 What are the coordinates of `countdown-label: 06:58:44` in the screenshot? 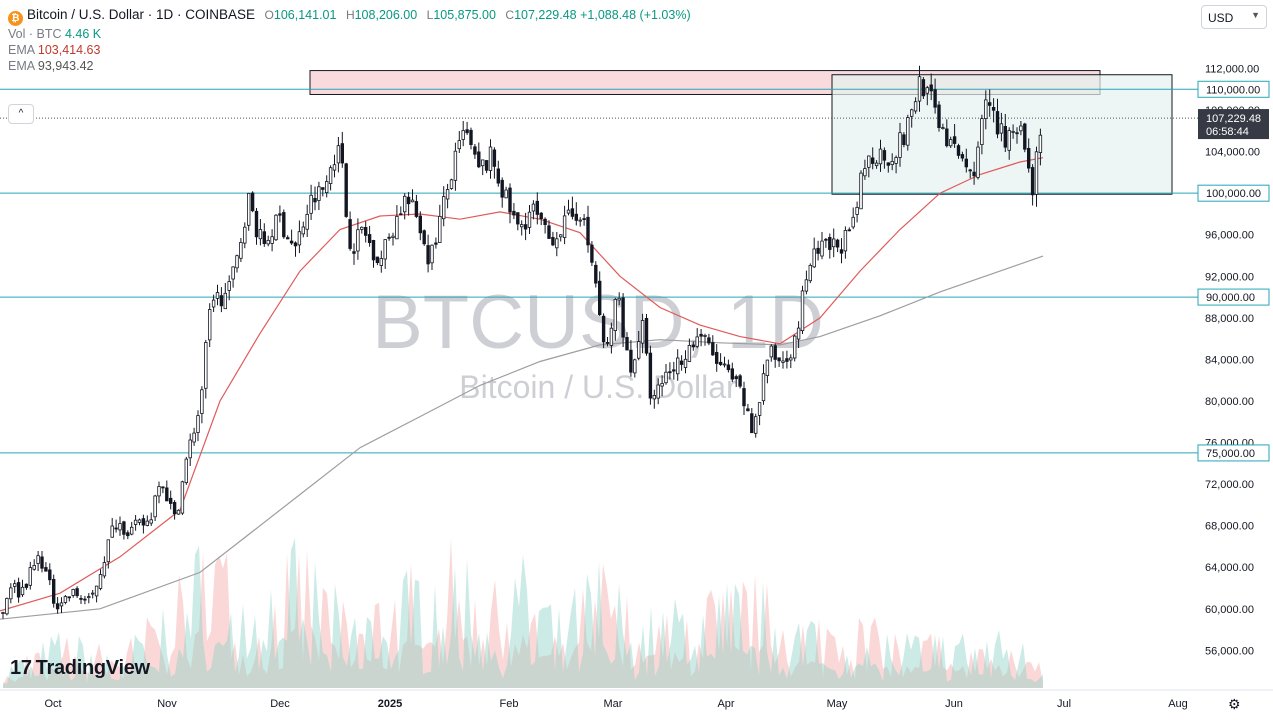 It's located at (1227, 132).